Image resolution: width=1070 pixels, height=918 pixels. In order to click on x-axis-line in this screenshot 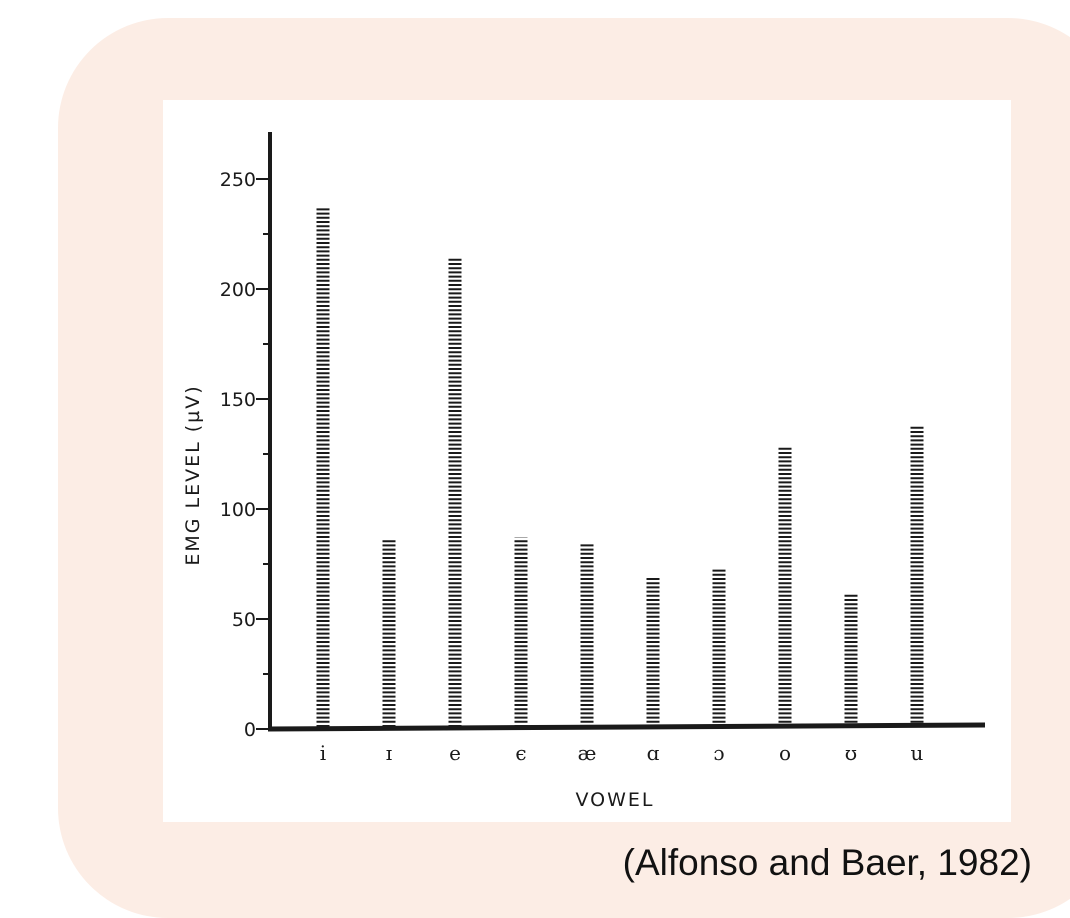, I will do `click(626, 727)`.